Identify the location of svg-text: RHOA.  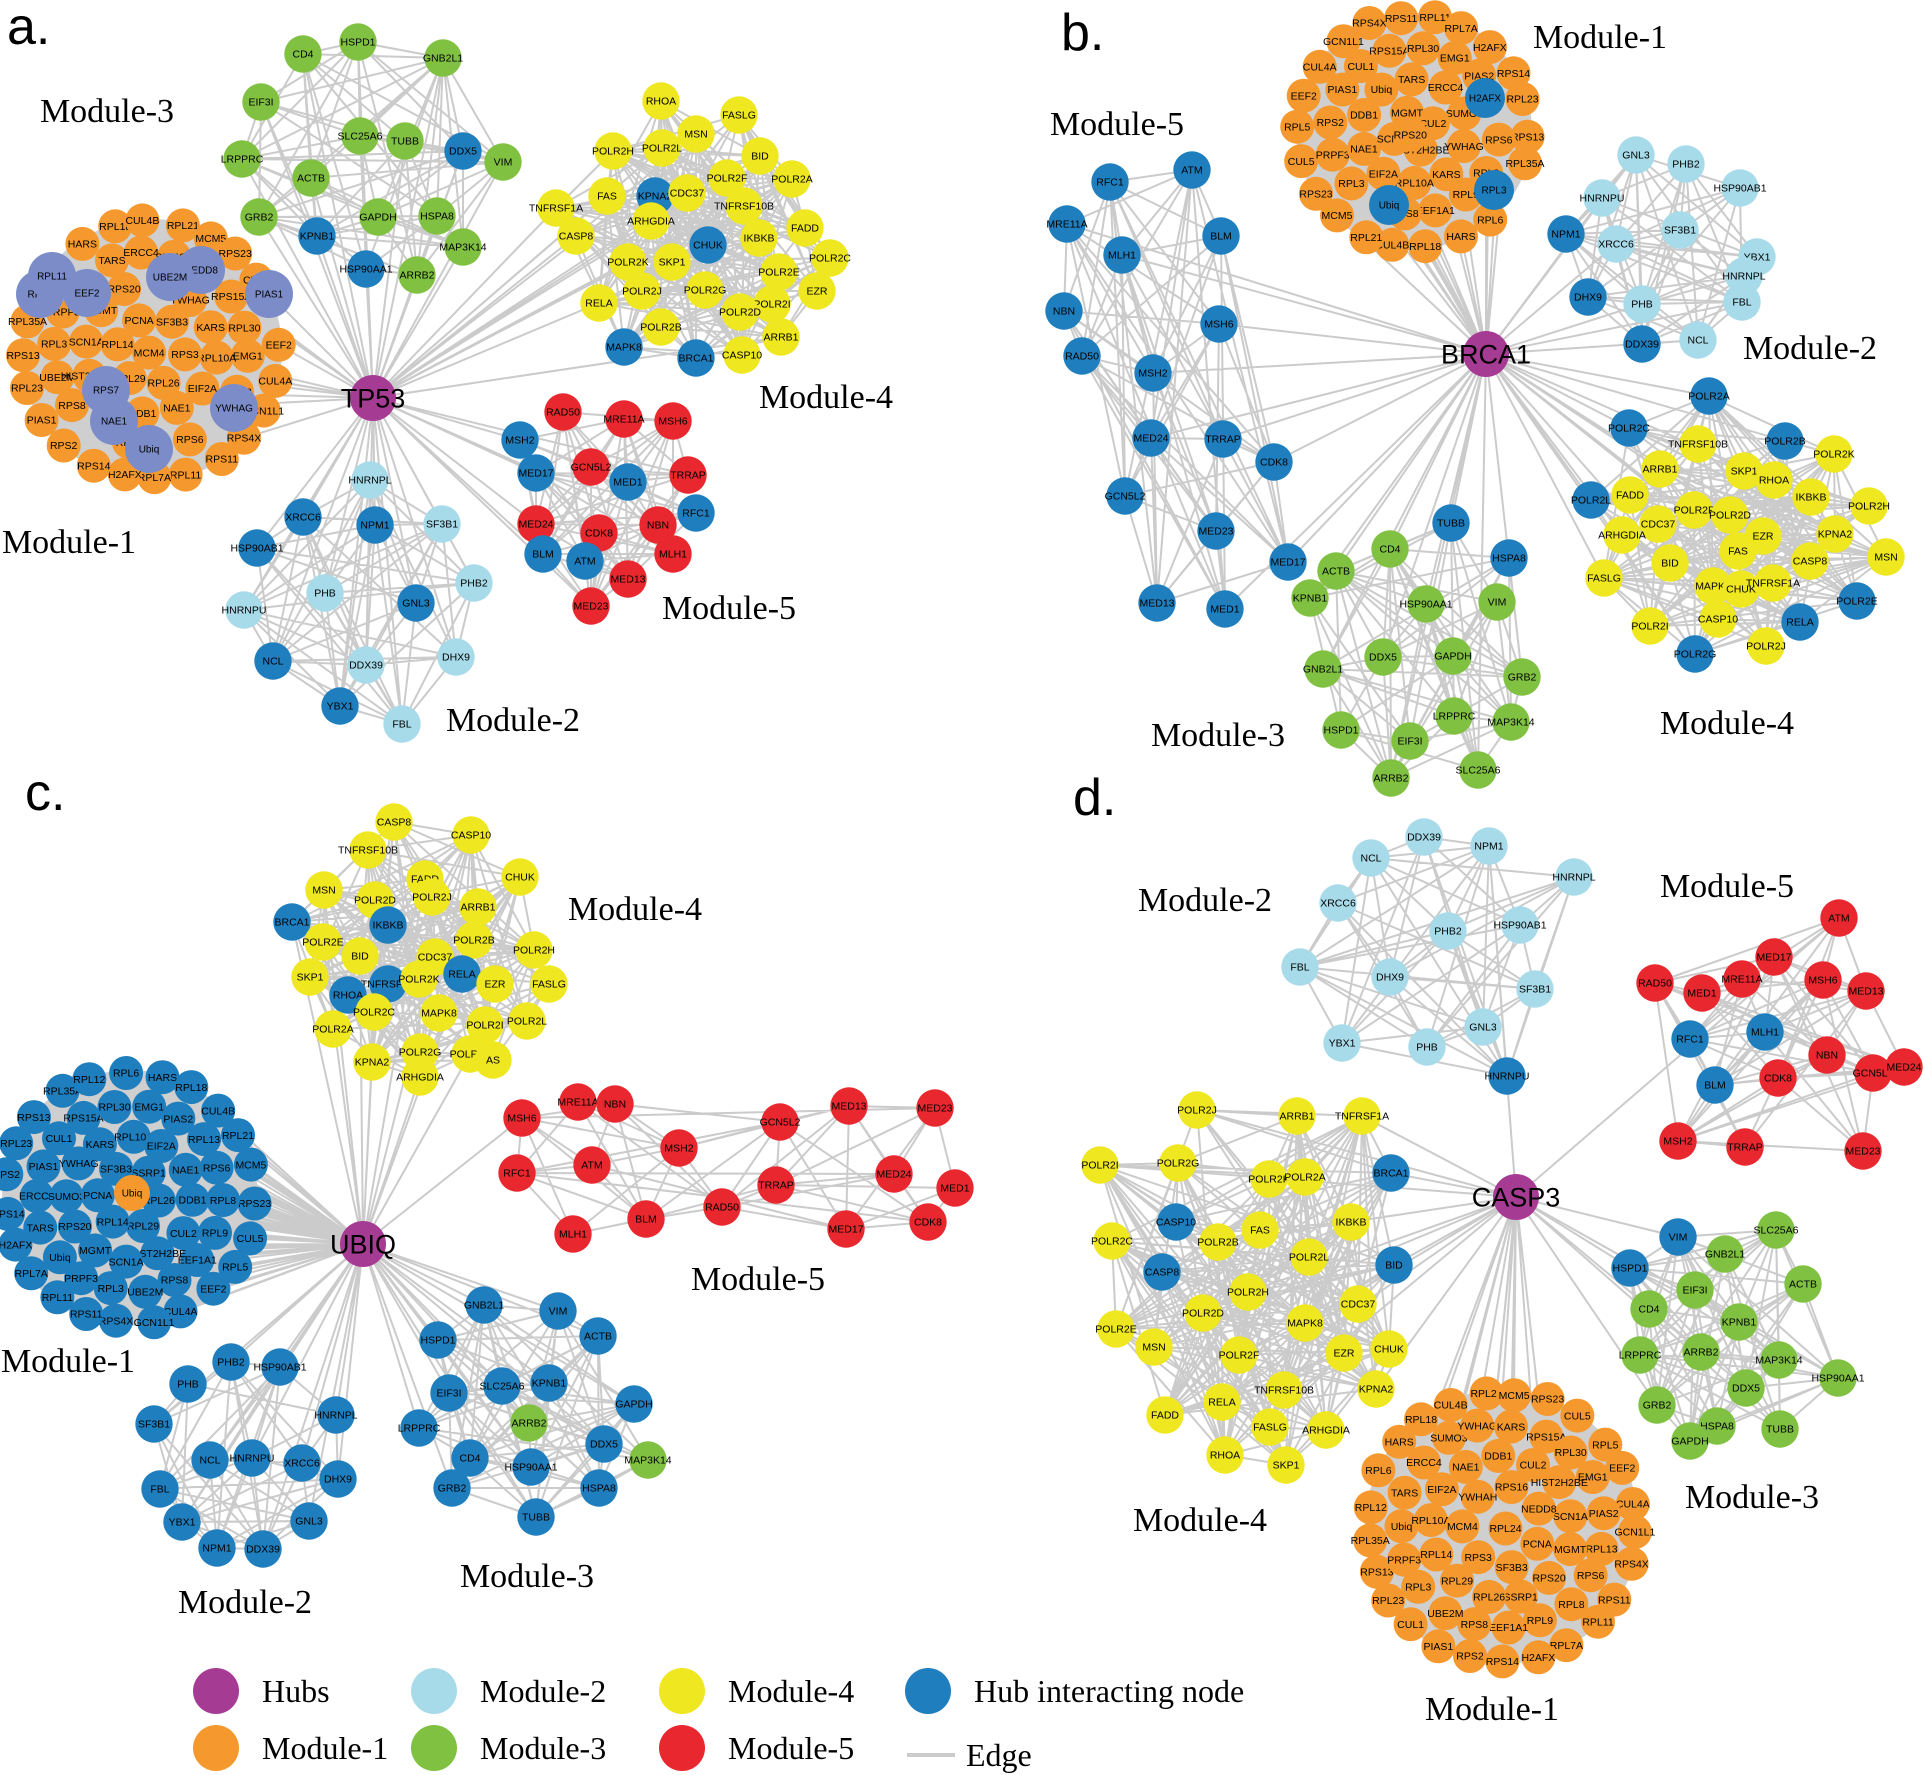
(661, 102).